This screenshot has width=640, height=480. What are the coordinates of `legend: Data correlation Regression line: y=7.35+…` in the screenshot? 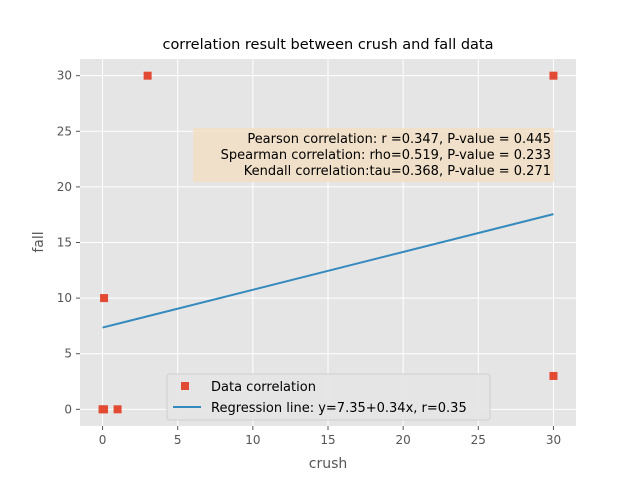 It's located at (328, 397).